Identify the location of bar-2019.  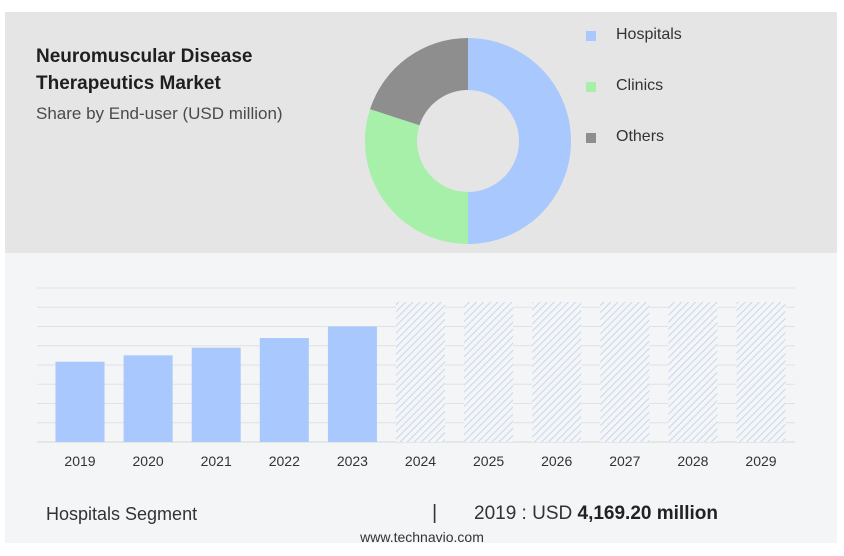
(80, 401).